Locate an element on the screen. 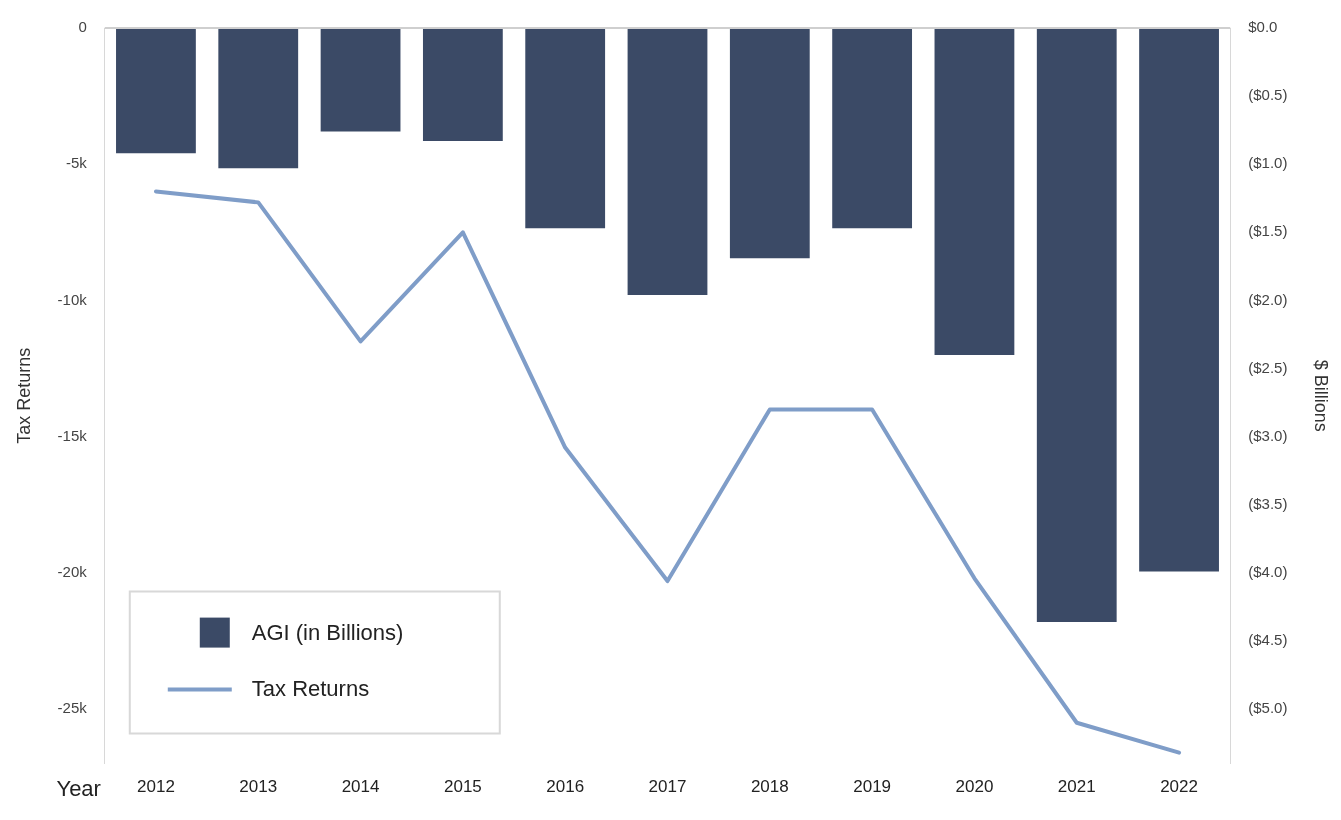 The width and height of the screenshot is (1341, 820). y2-tick-label: ($1.5) is located at coordinates (1268, 231).